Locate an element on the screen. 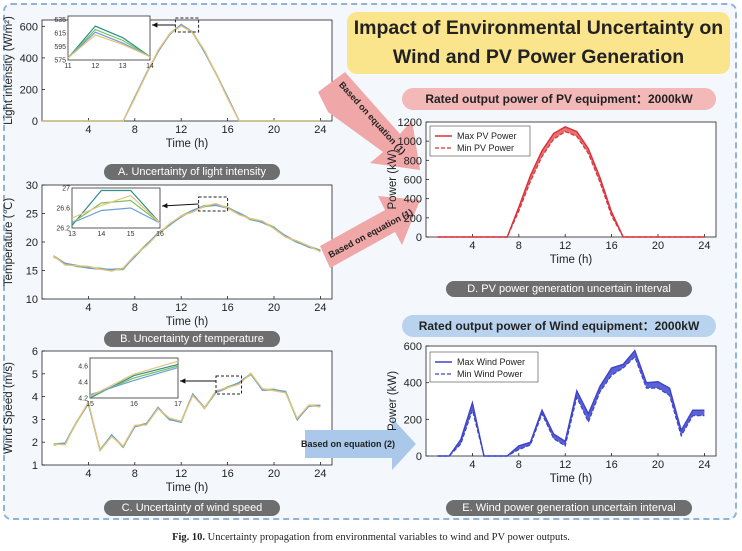 The height and width of the screenshot is (551, 742). label-b: B. Uncertainty of temperature is located at coordinates (192, 339).